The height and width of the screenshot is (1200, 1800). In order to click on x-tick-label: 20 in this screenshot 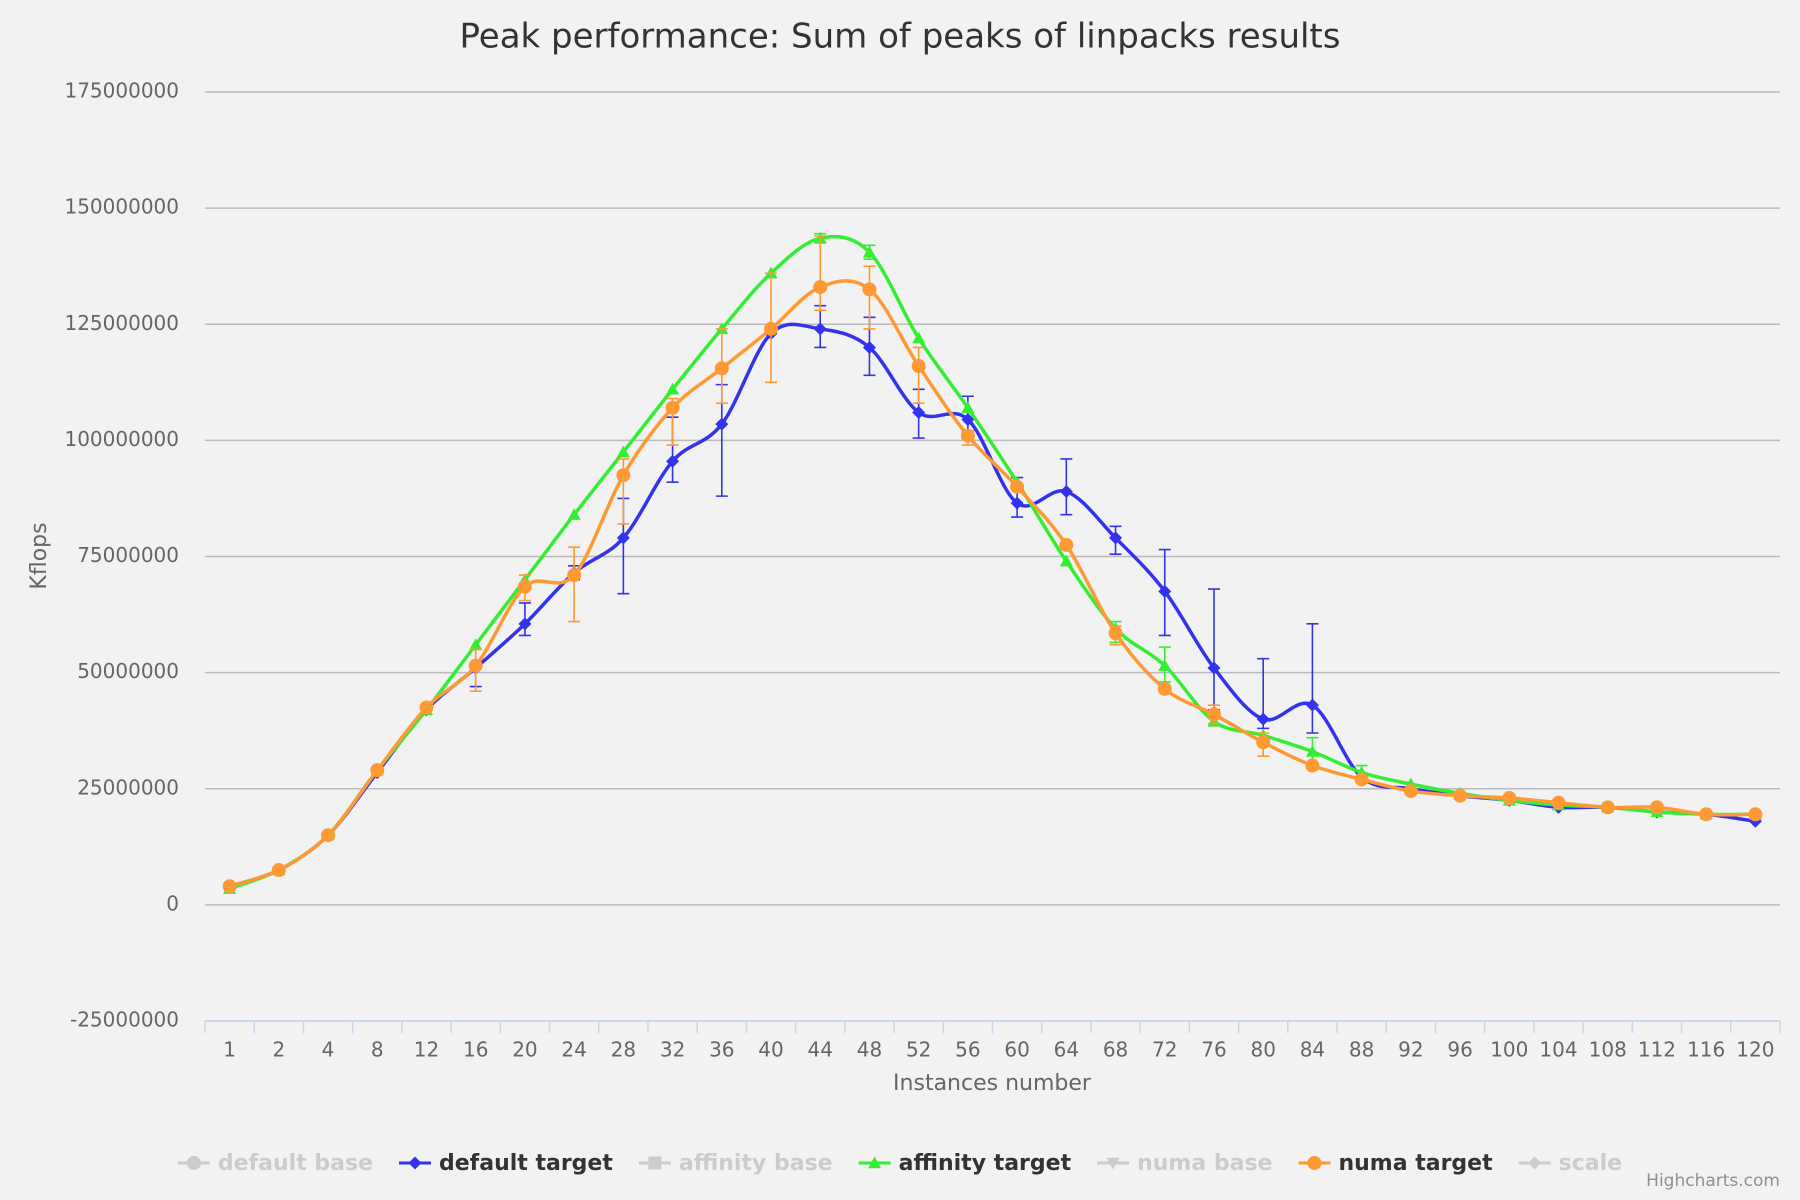, I will do `click(524, 1050)`.